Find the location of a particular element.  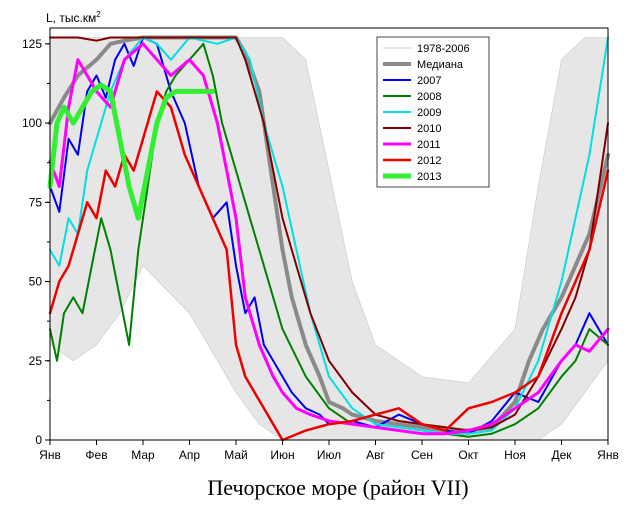

x-tick-label: Авг is located at coordinates (375, 455).